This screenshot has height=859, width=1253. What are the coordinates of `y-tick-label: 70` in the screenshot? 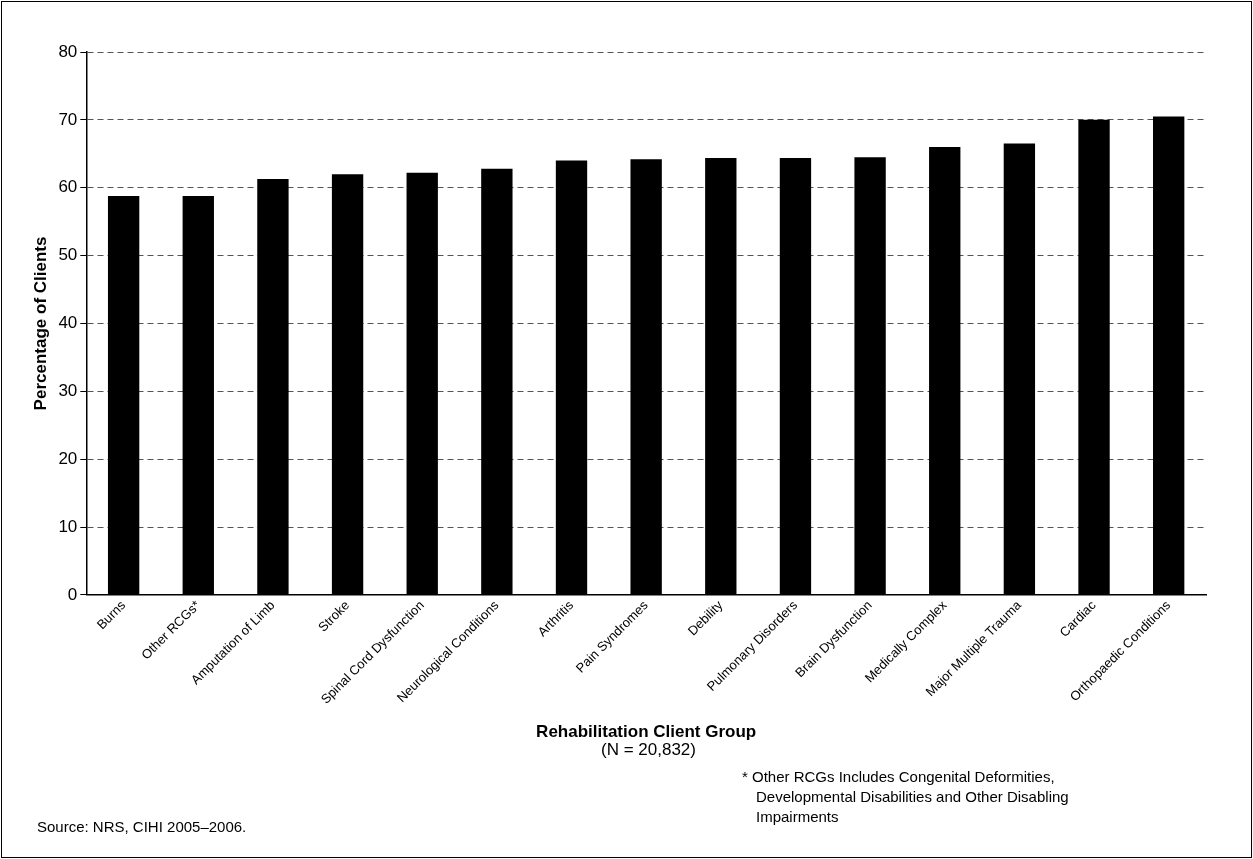 It's located at (68, 119).